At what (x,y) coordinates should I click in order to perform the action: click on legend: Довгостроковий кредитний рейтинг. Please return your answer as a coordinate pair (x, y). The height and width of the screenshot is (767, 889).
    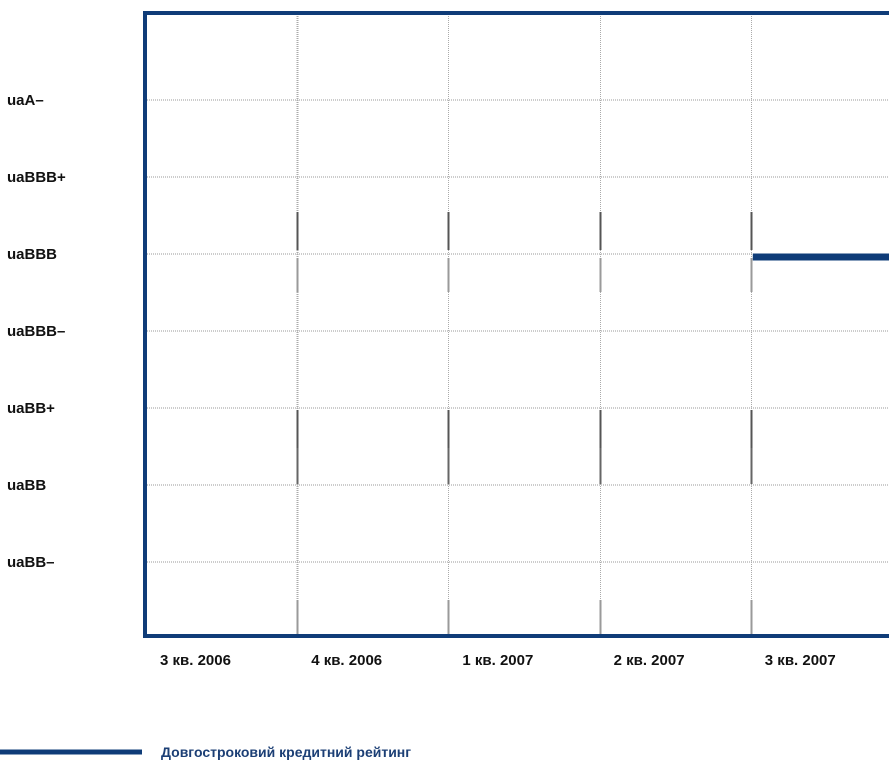
    Looking at the image, I should click on (205, 752).